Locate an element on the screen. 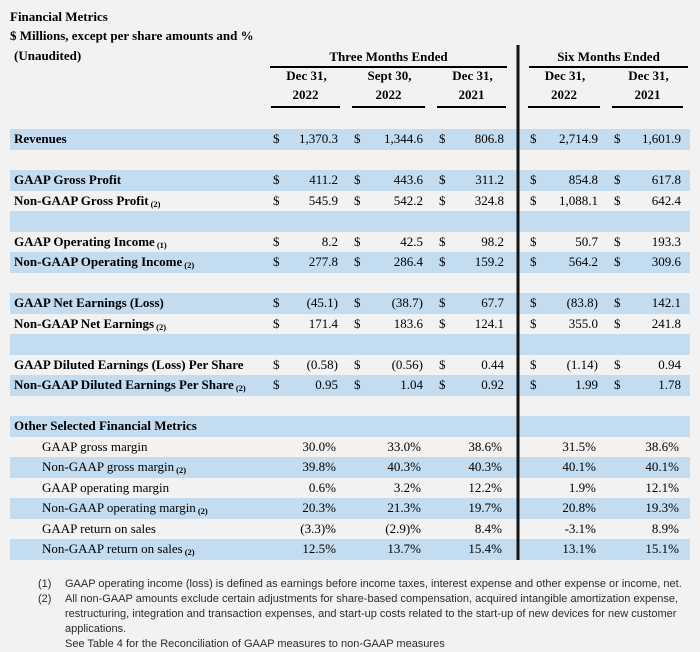 The image size is (700, 652). percent-cell: 30.0% is located at coordinates (306, 447).